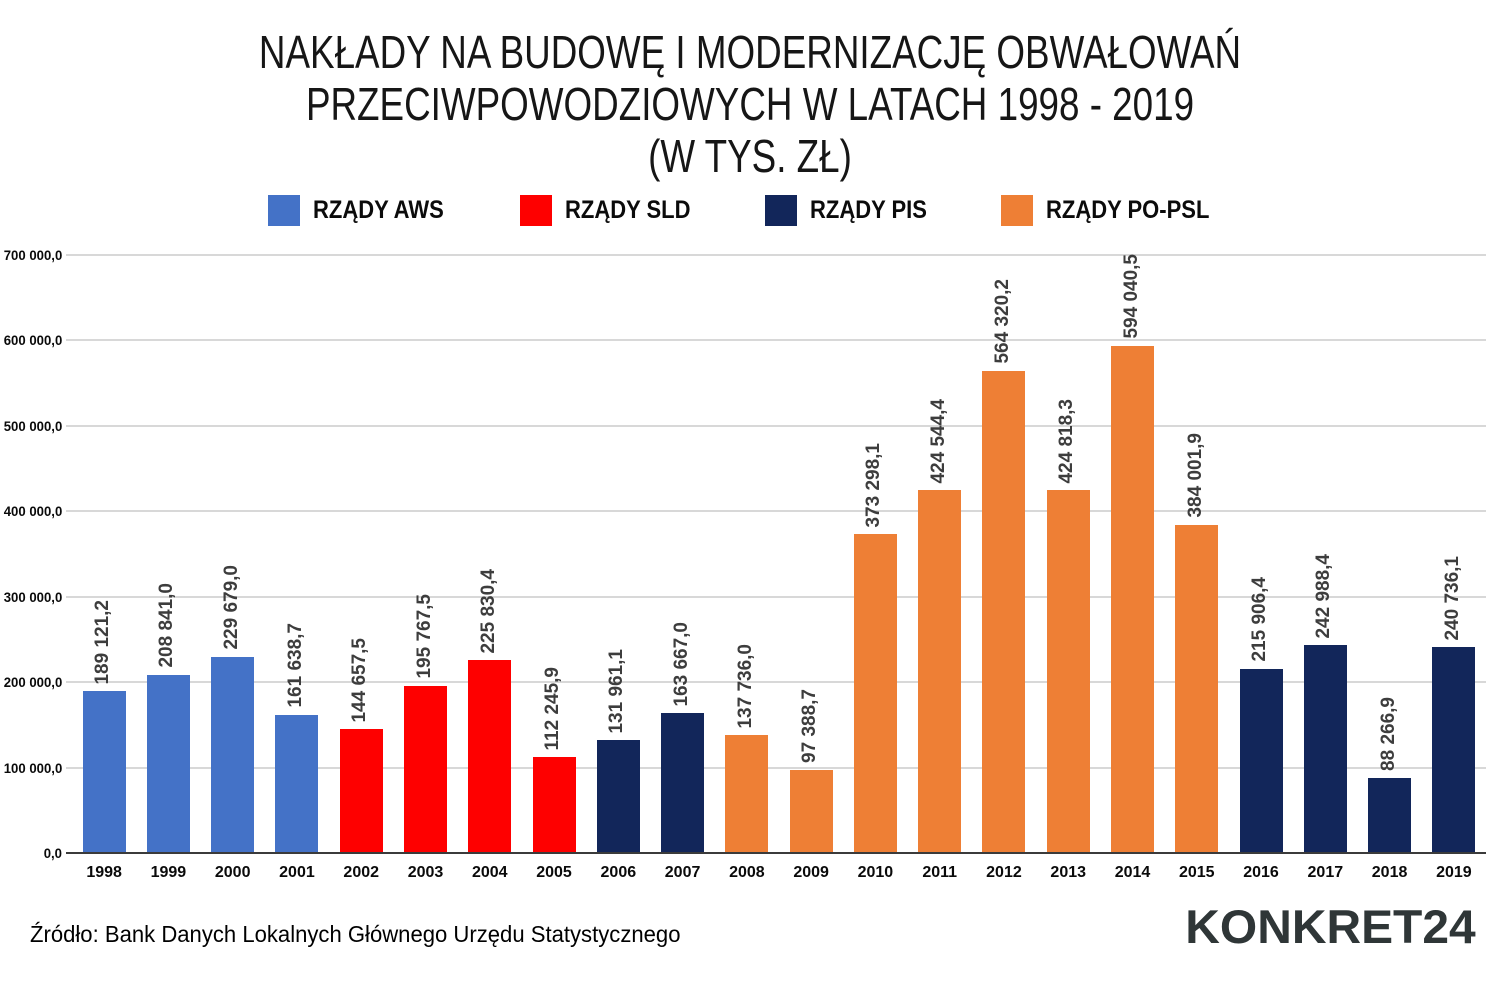  What do you see at coordinates (875, 693) in the screenshot?
I see `bar-2010` at bounding box center [875, 693].